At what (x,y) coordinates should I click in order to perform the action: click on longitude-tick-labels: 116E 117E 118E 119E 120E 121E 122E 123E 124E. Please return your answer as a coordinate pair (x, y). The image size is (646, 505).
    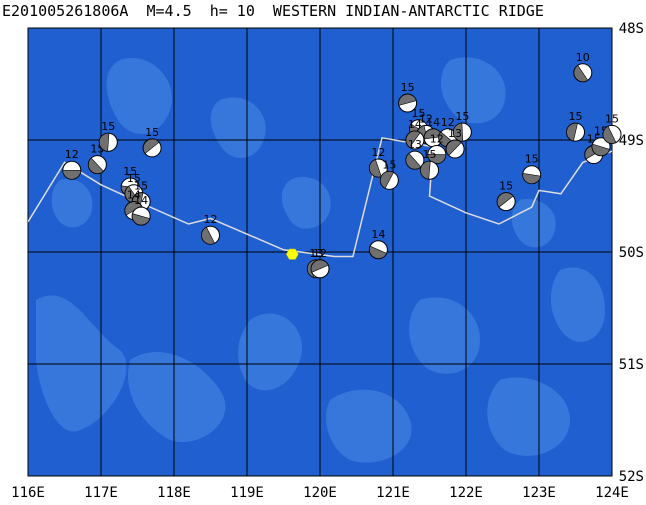
    Looking at the image, I should click on (320, 493).